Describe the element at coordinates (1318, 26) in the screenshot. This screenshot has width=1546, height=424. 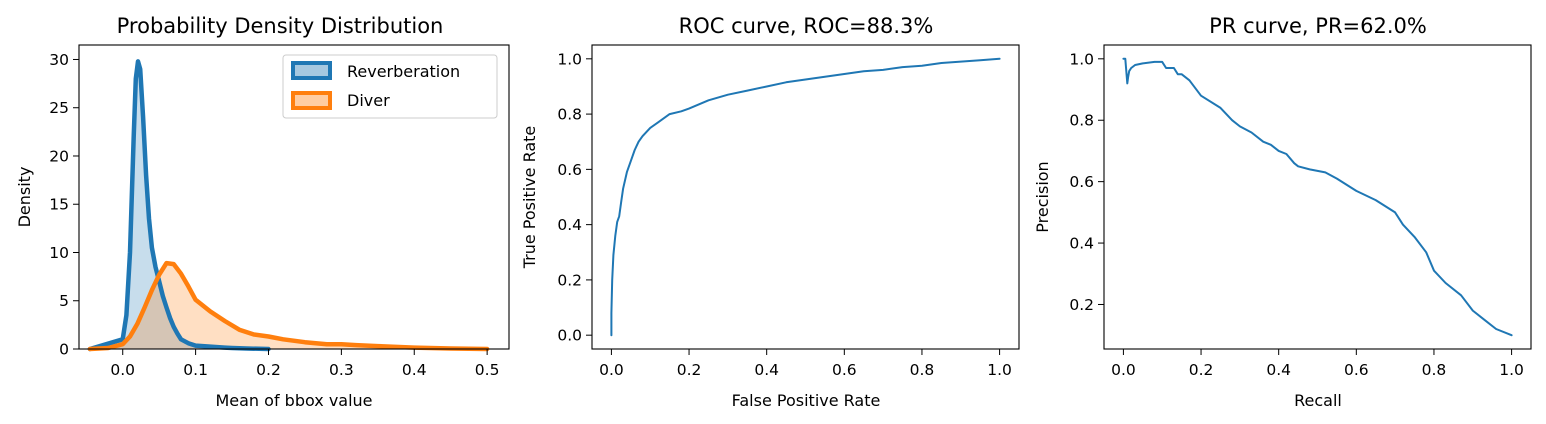
I see `chart-title: PR curve, PR=62.0%` at that location.